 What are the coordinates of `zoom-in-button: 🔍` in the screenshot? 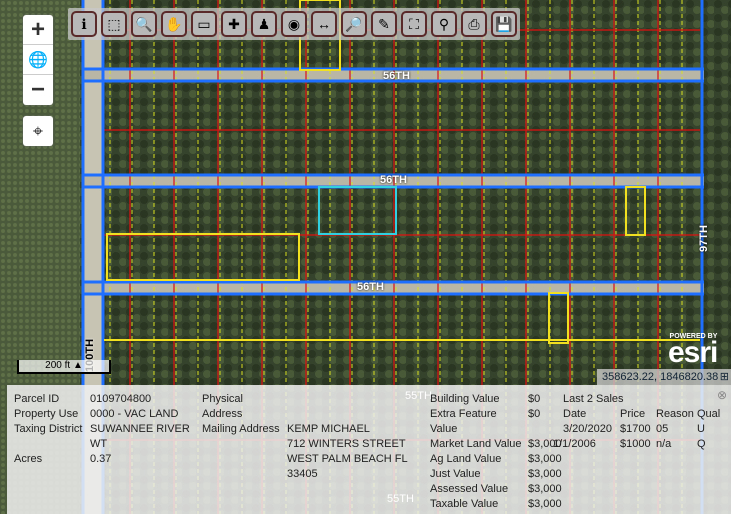 It's located at (144, 24).